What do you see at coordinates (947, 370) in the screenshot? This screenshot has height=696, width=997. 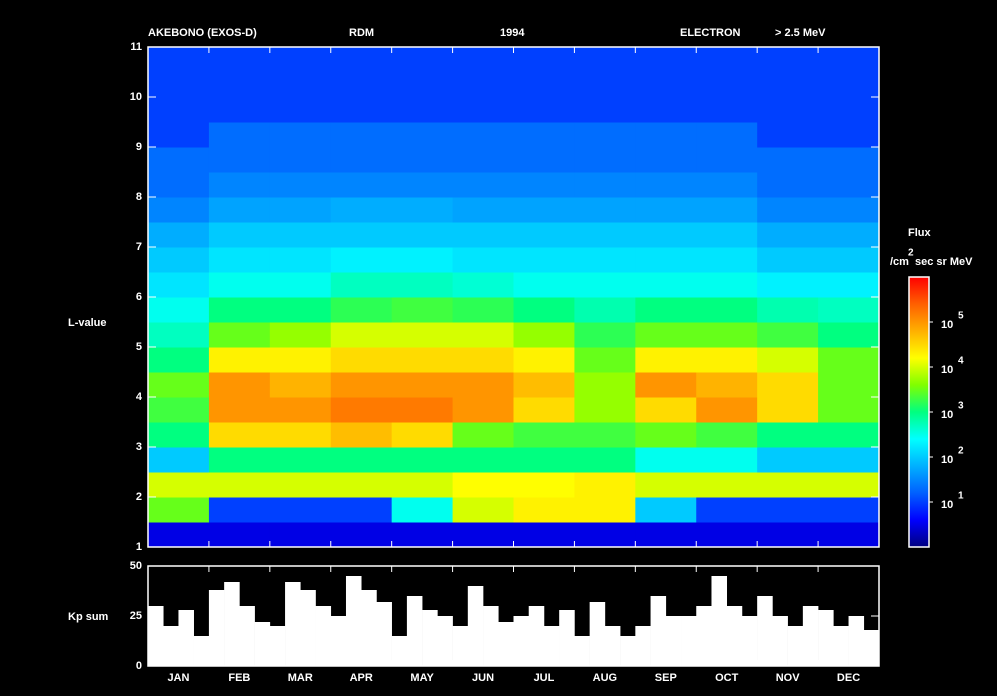 I see `colorbar-tick-label: 10` at bounding box center [947, 370].